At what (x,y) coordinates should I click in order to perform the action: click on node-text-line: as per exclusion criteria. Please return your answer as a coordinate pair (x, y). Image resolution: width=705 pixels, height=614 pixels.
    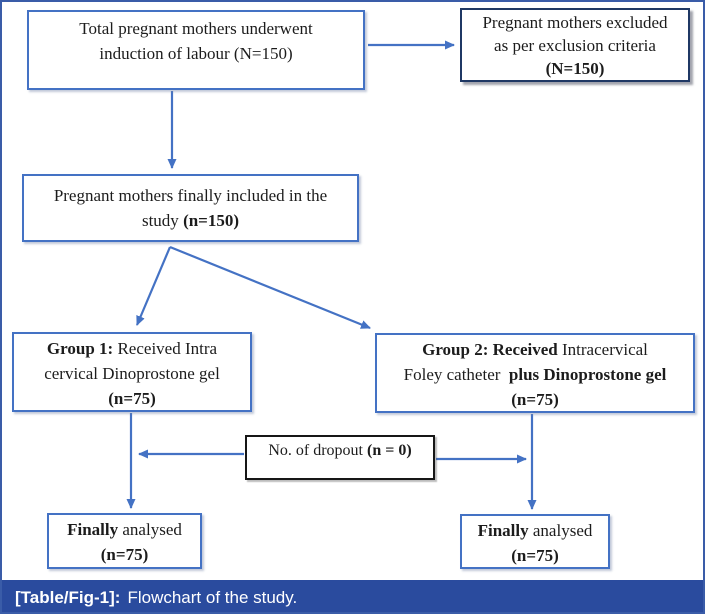
    Looking at the image, I should click on (575, 45).